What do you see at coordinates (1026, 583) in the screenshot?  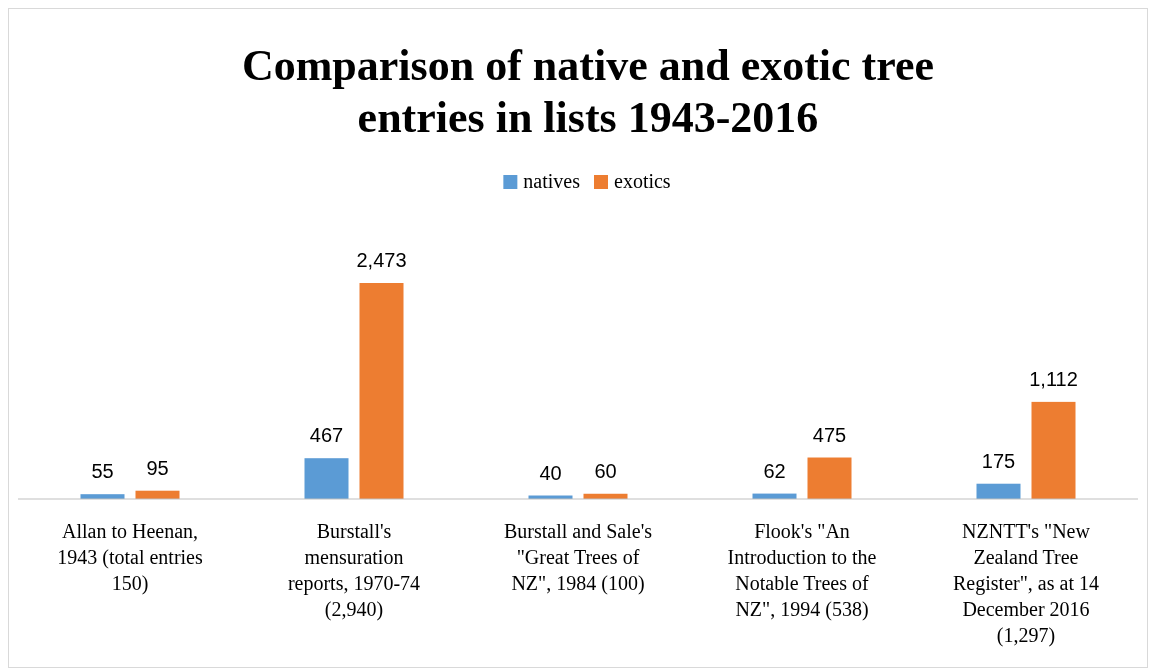 I see `x-tick-label: NZNTT's "New Zealand Tree Register", as at 14 December 2016 (1,297)` at bounding box center [1026, 583].